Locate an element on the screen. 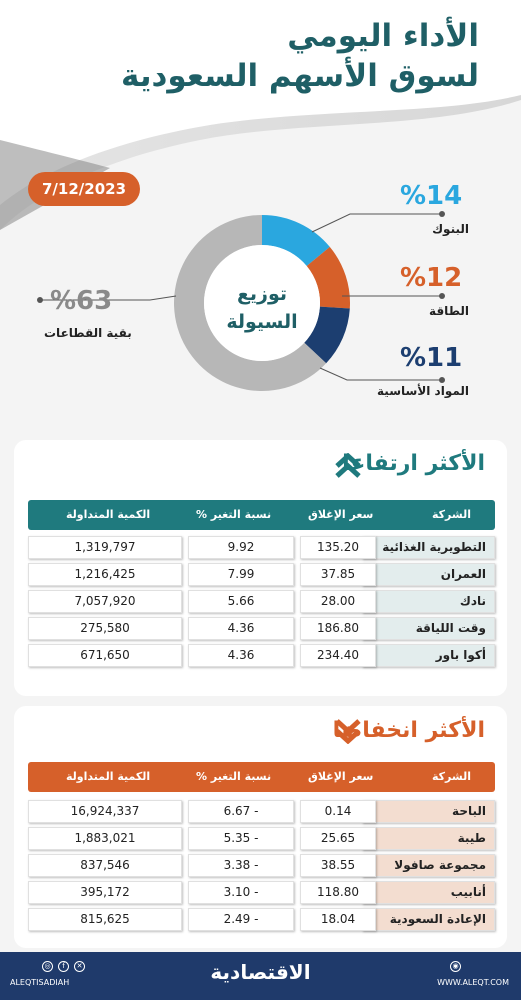 This screenshot has width=521, height=1000. leader-line-materials is located at coordinates (380, 374).